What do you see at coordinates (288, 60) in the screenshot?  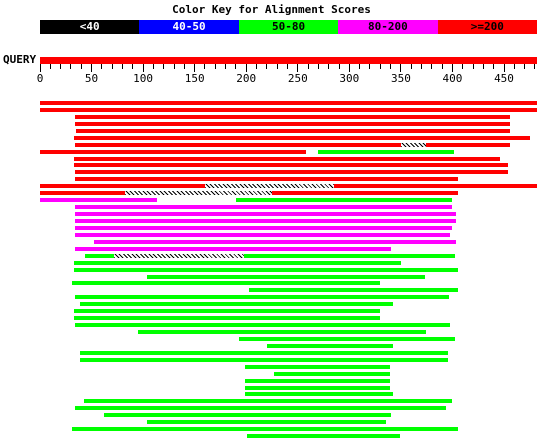 I see `query-bar` at bounding box center [288, 60].